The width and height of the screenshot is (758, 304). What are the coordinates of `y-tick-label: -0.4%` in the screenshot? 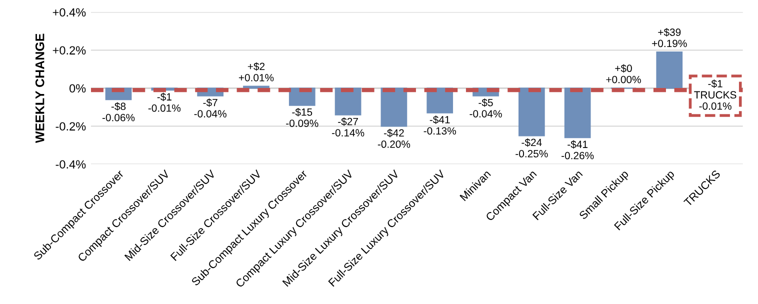 It's located at (71, 164).